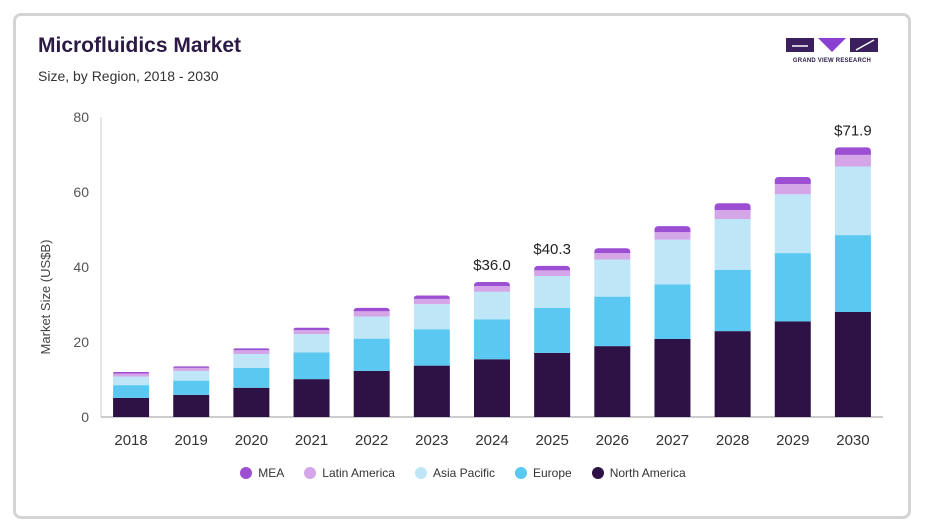 Image resolution: width=946 pixels, height=528 pixels. What do you see at coordinates (792, 440) in the screenshot?
I see `x-tick-label: 2029` at bounding box center [792, 440].